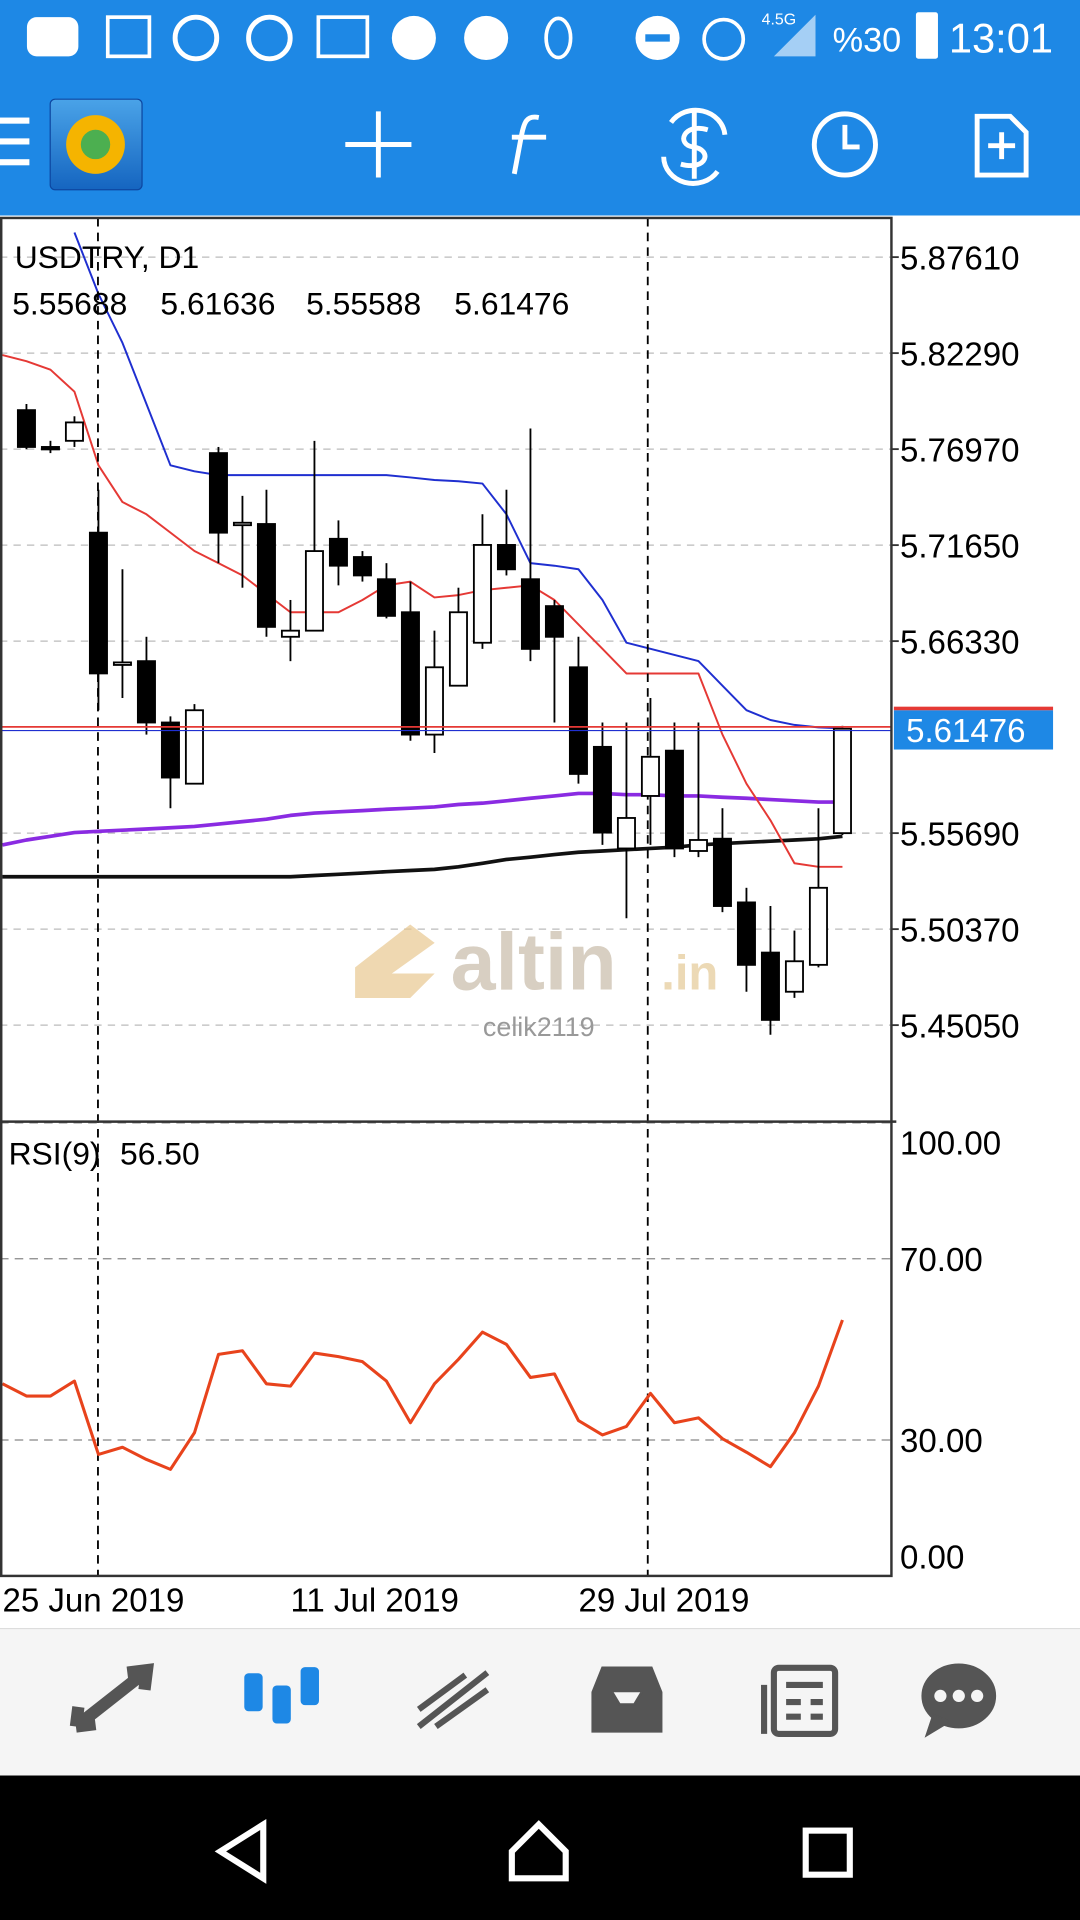 The height and width of the screenshot is (1920, 1080). What do you see at coordinates (374, 1600) in the screenshot?
I see `x-tick-label: 11 Jul 2019` at bounding box center [374, 1600].